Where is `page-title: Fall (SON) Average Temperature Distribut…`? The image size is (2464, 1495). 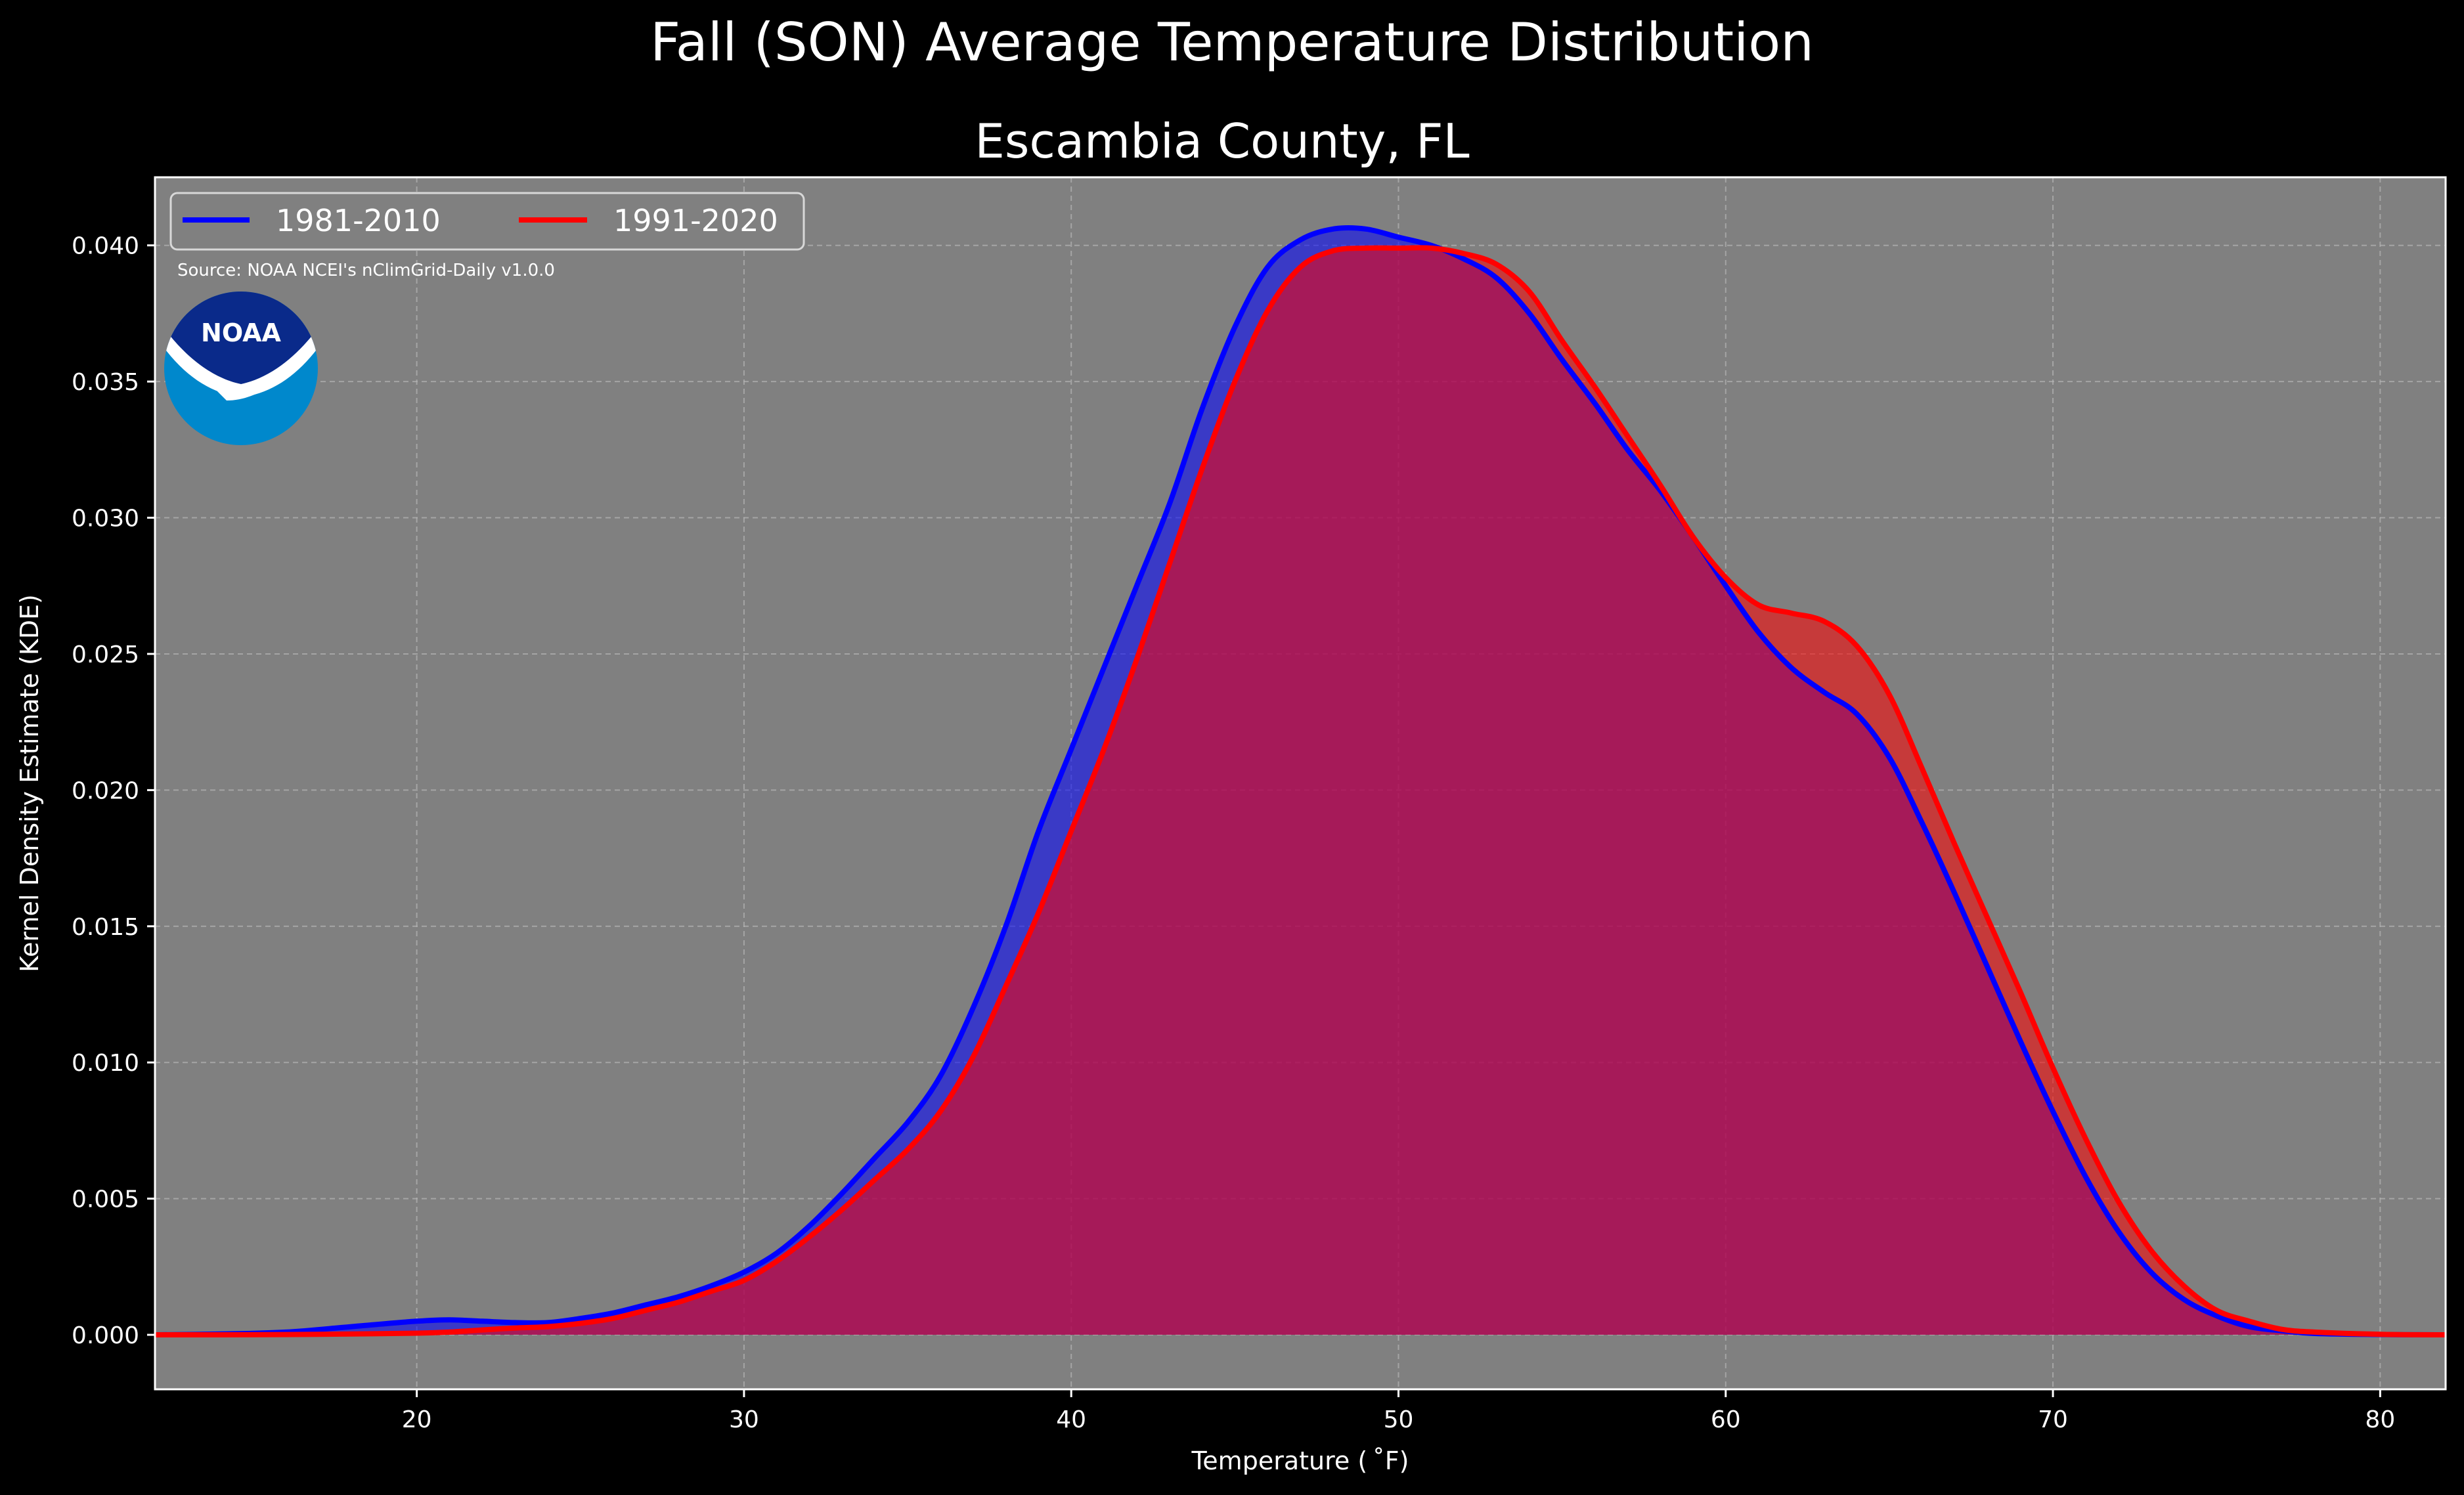
page-title: Fall (SON) Average Temperature Distribut… is located at coordinates (1232, 42).